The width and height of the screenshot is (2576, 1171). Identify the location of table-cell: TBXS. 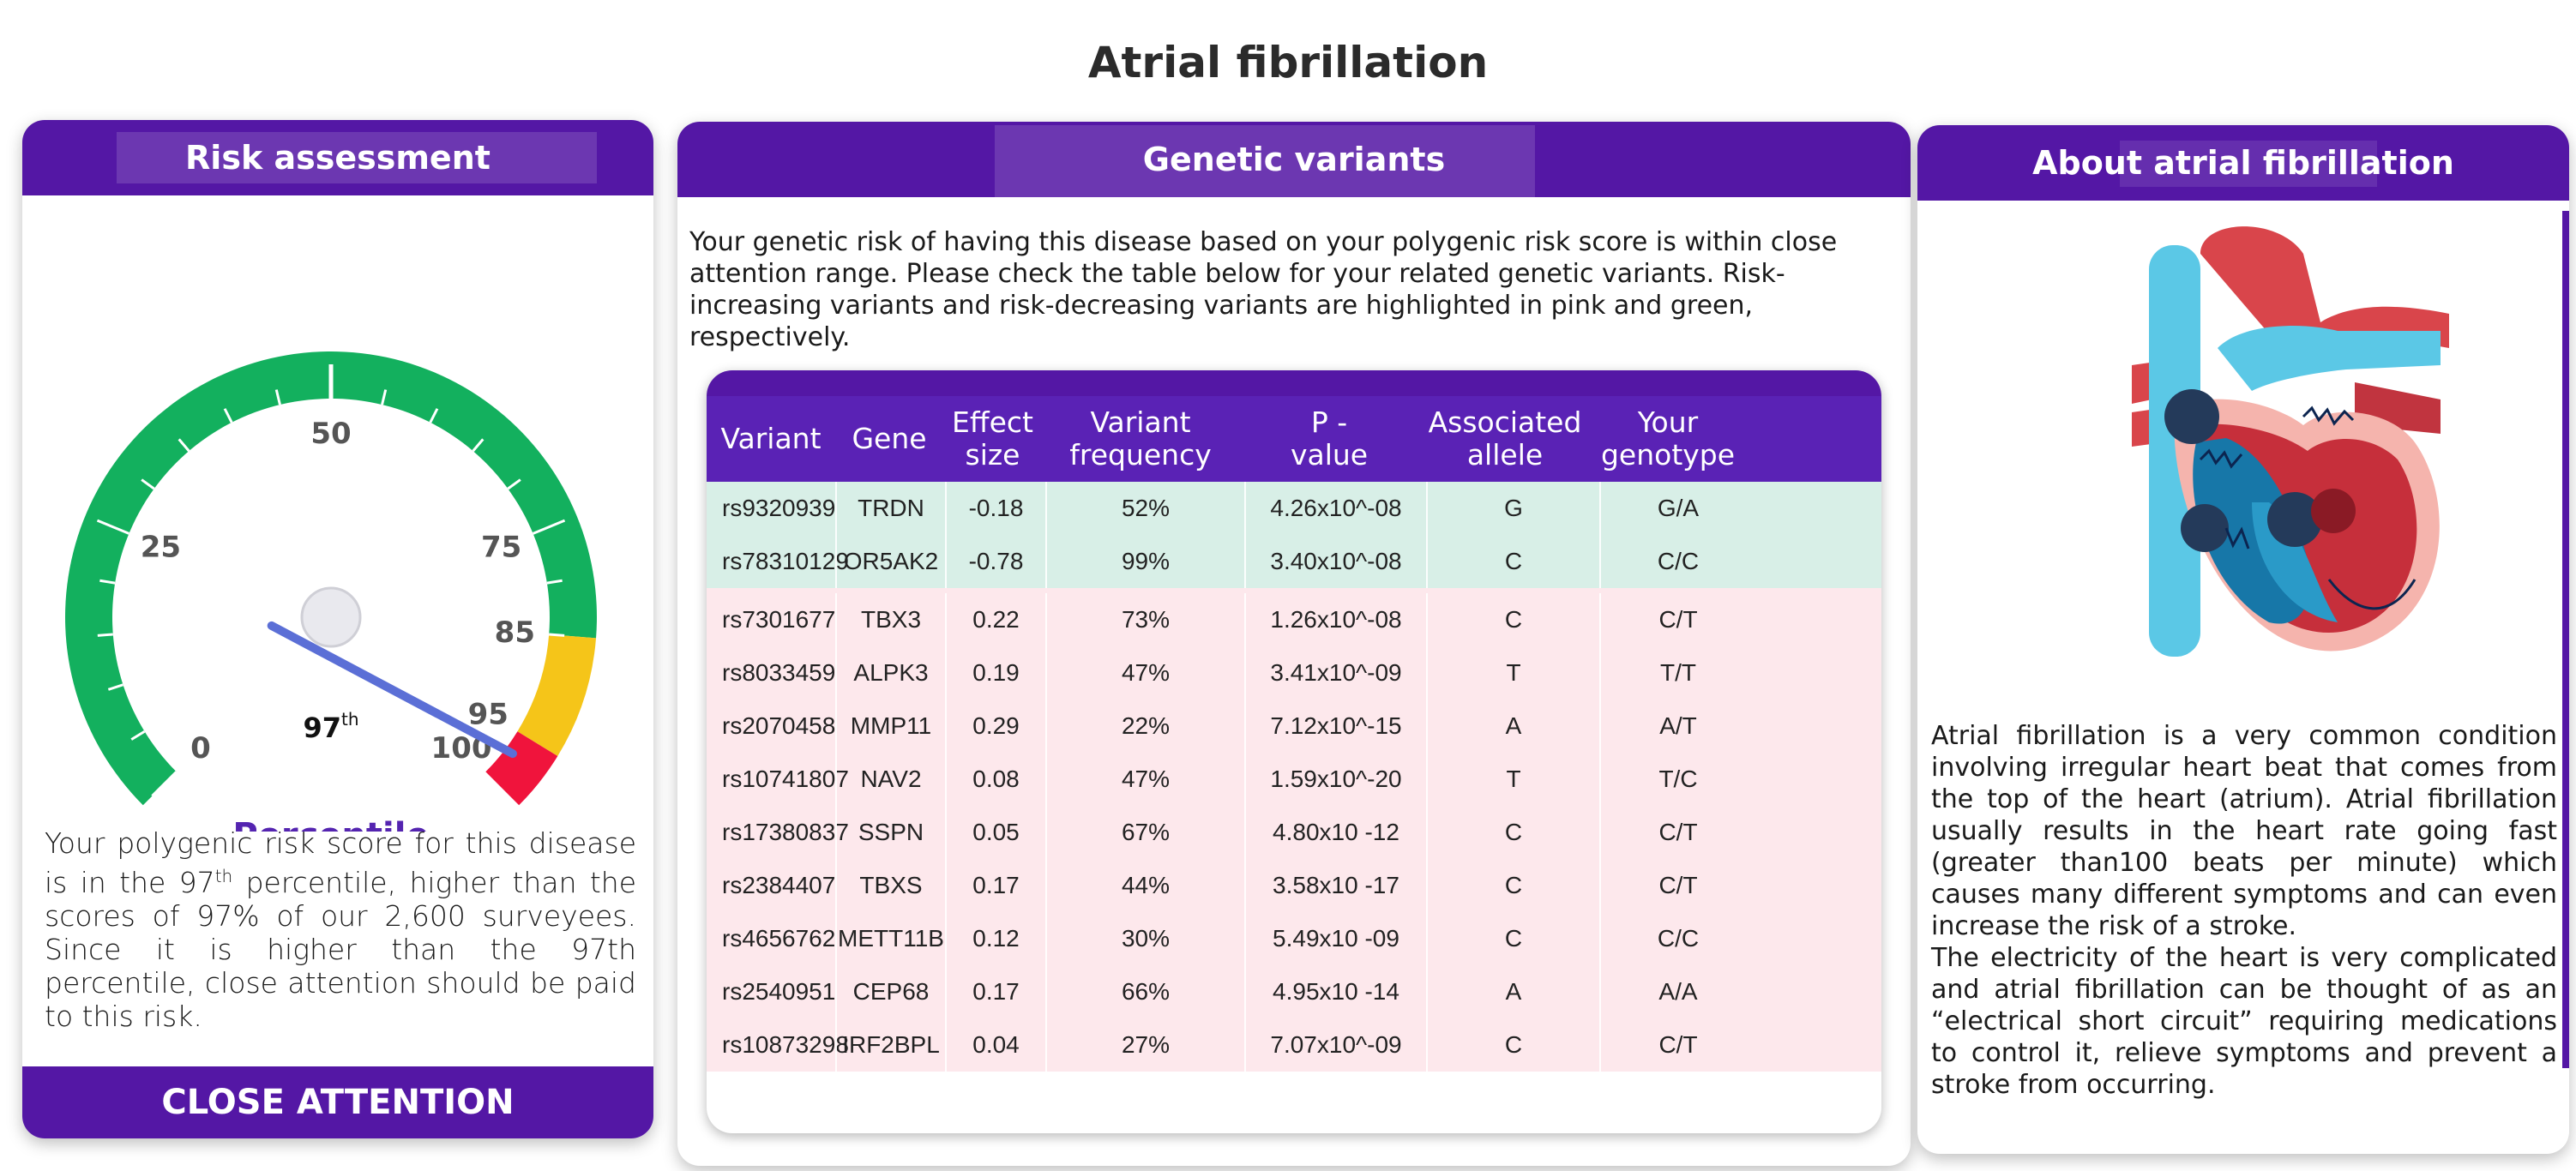
(890, 886).